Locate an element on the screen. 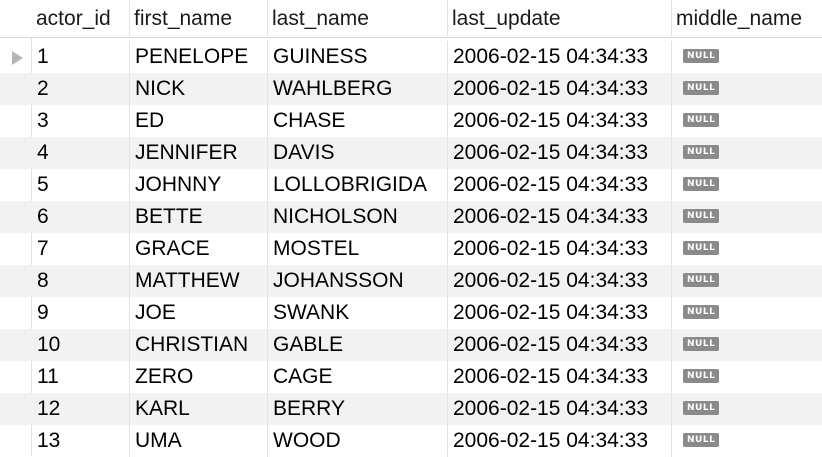 The width and height of the screenshot is (822, 457). cell-last-name: JOHANSSON is located at coordinates (358, 281).